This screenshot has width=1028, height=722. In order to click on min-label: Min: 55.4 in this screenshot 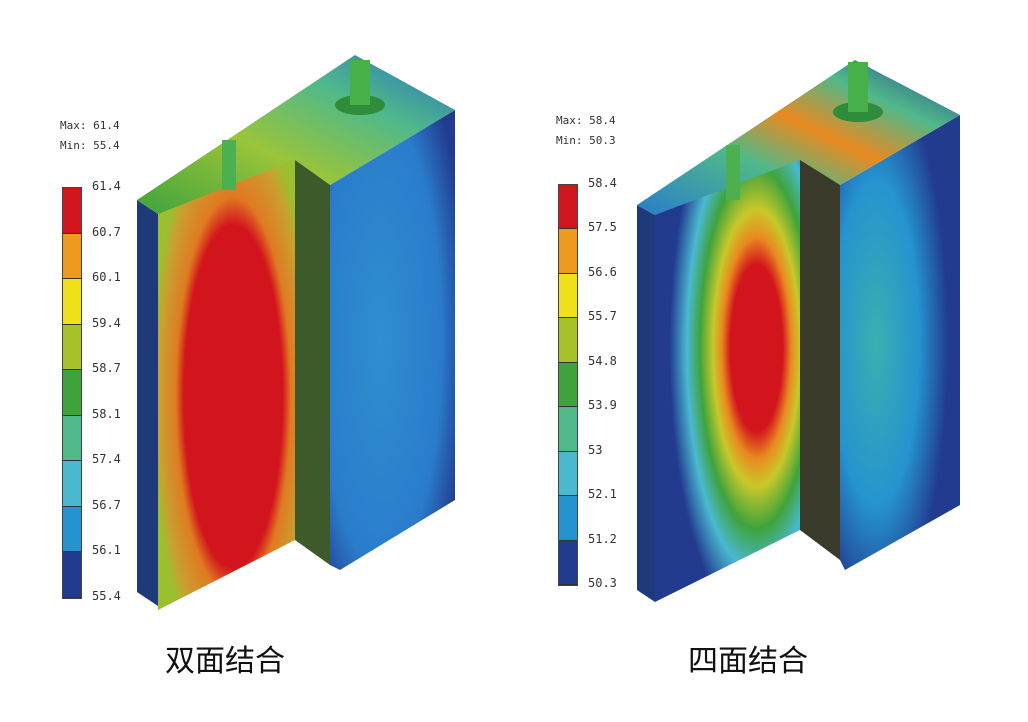, I will do `click(90, 145)`.